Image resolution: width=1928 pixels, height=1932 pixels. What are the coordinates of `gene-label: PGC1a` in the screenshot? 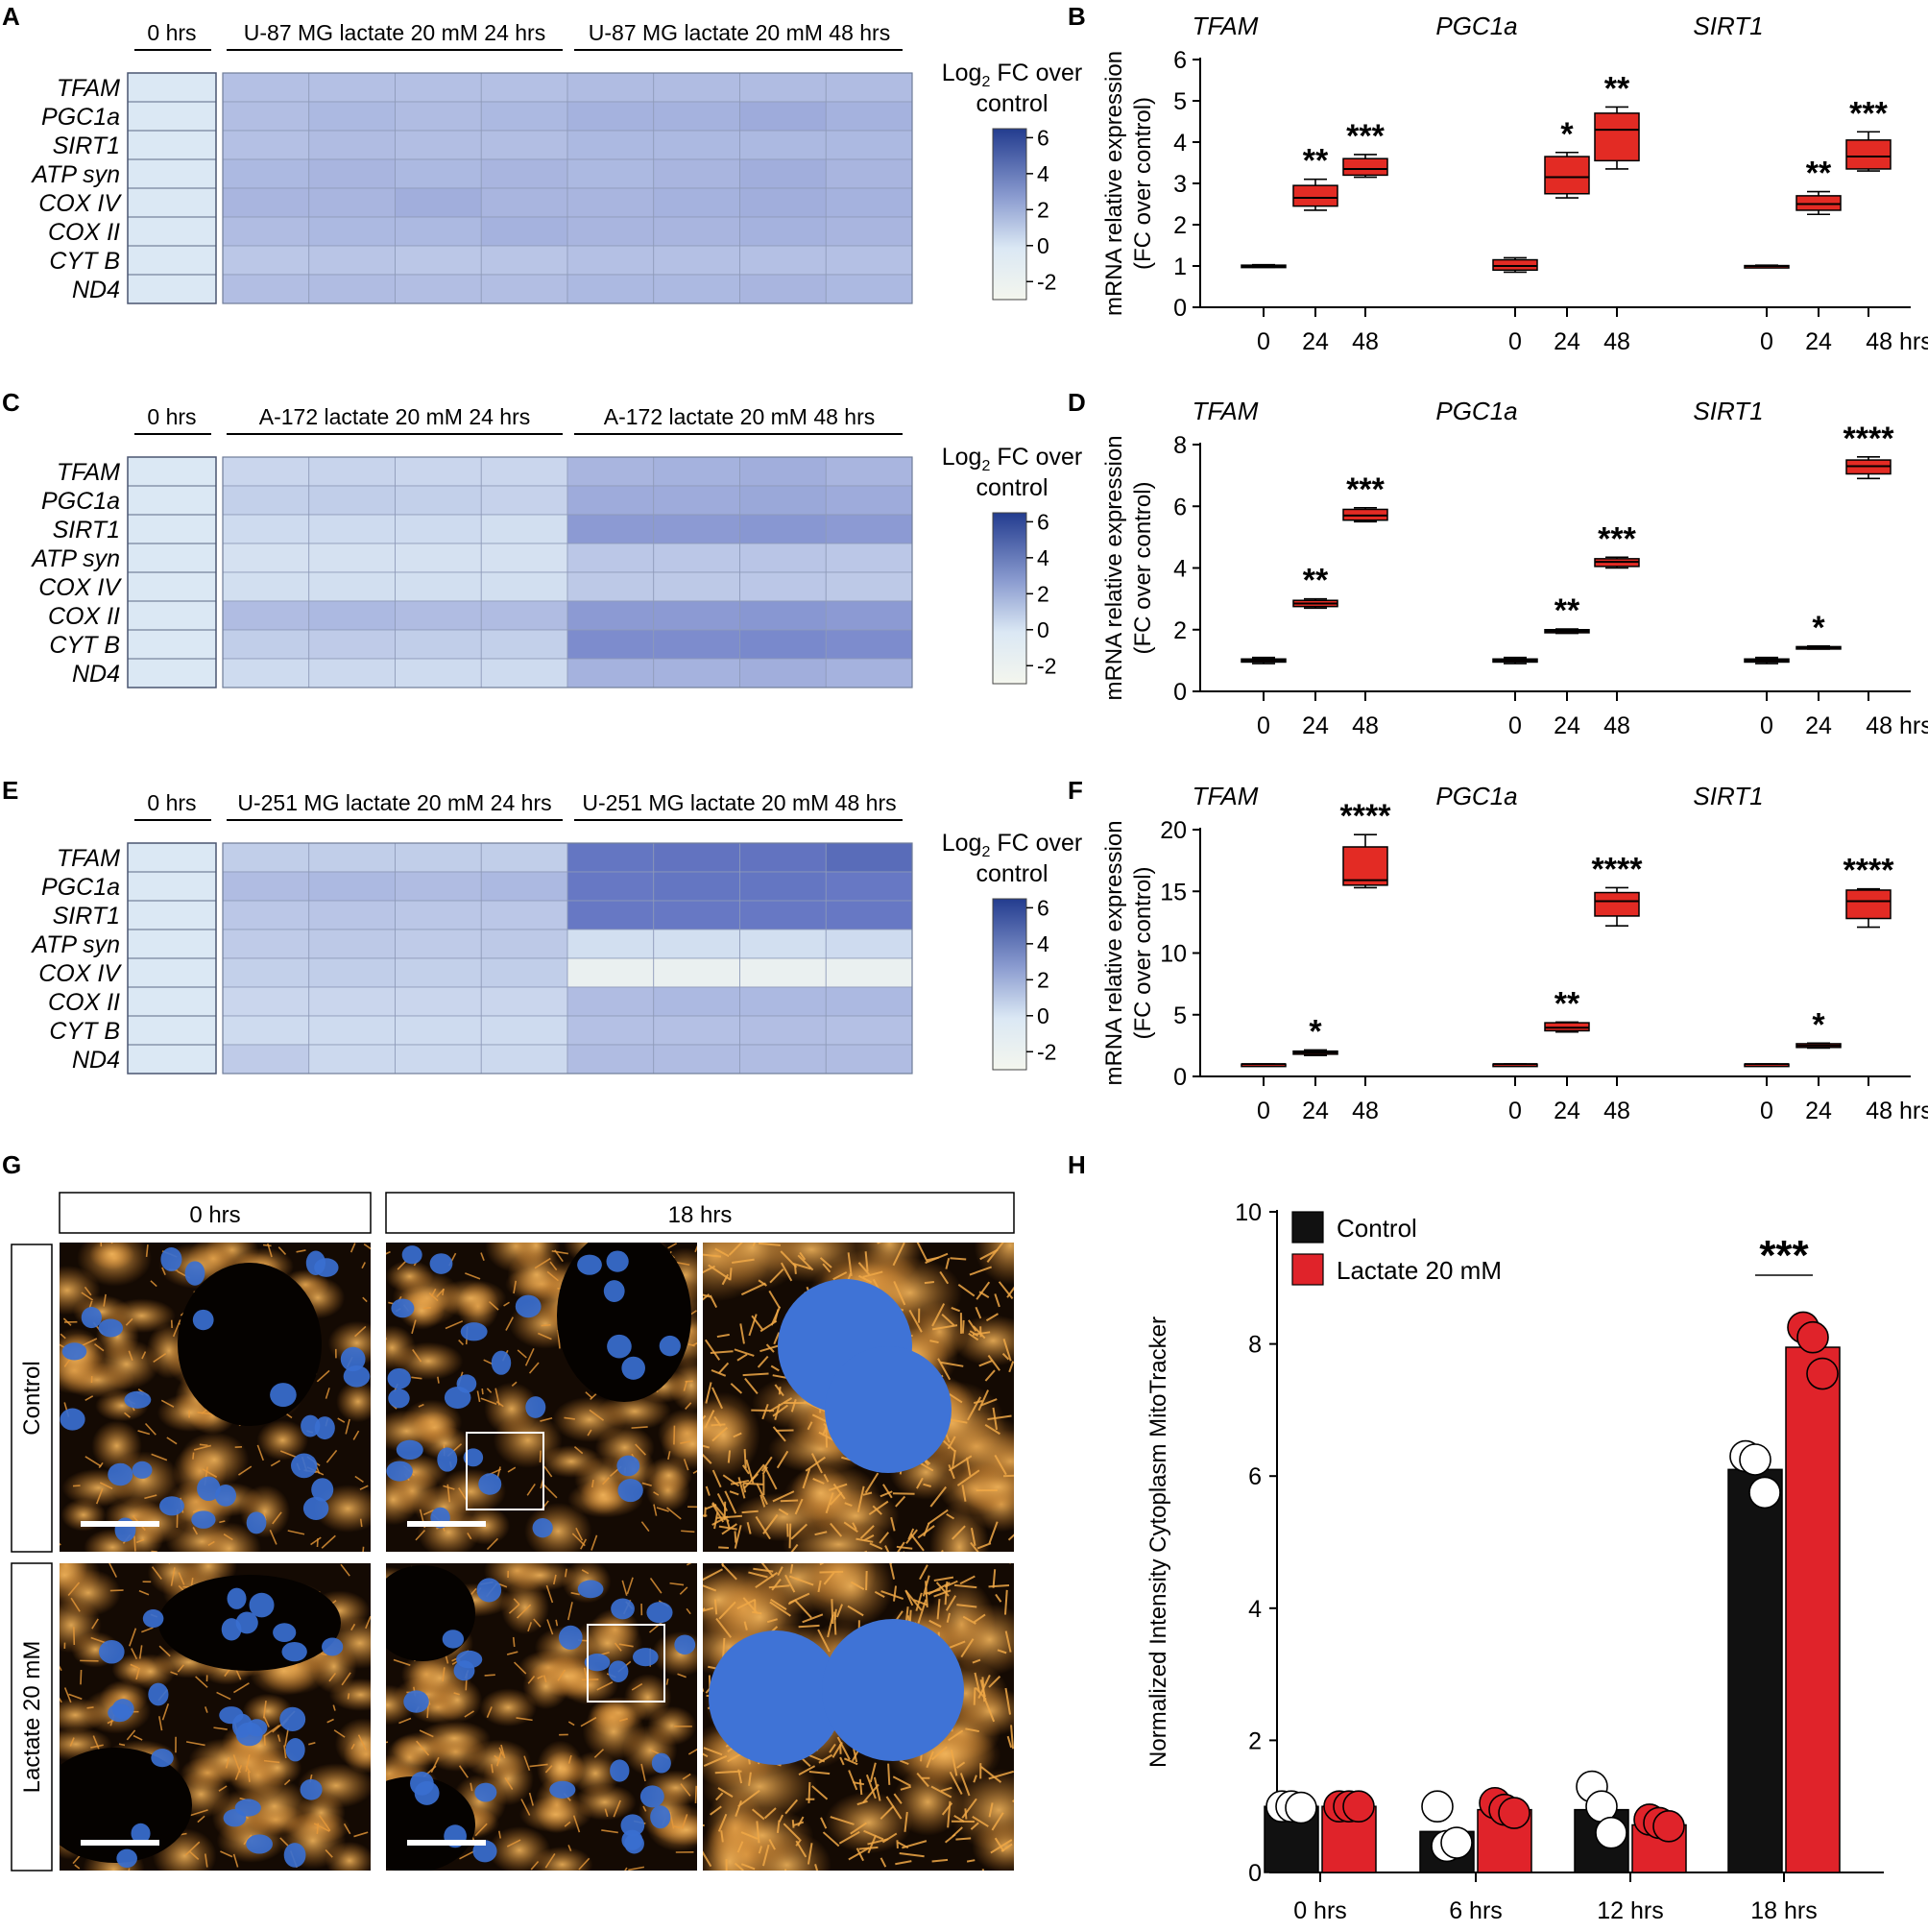 It's located at (81, 117).